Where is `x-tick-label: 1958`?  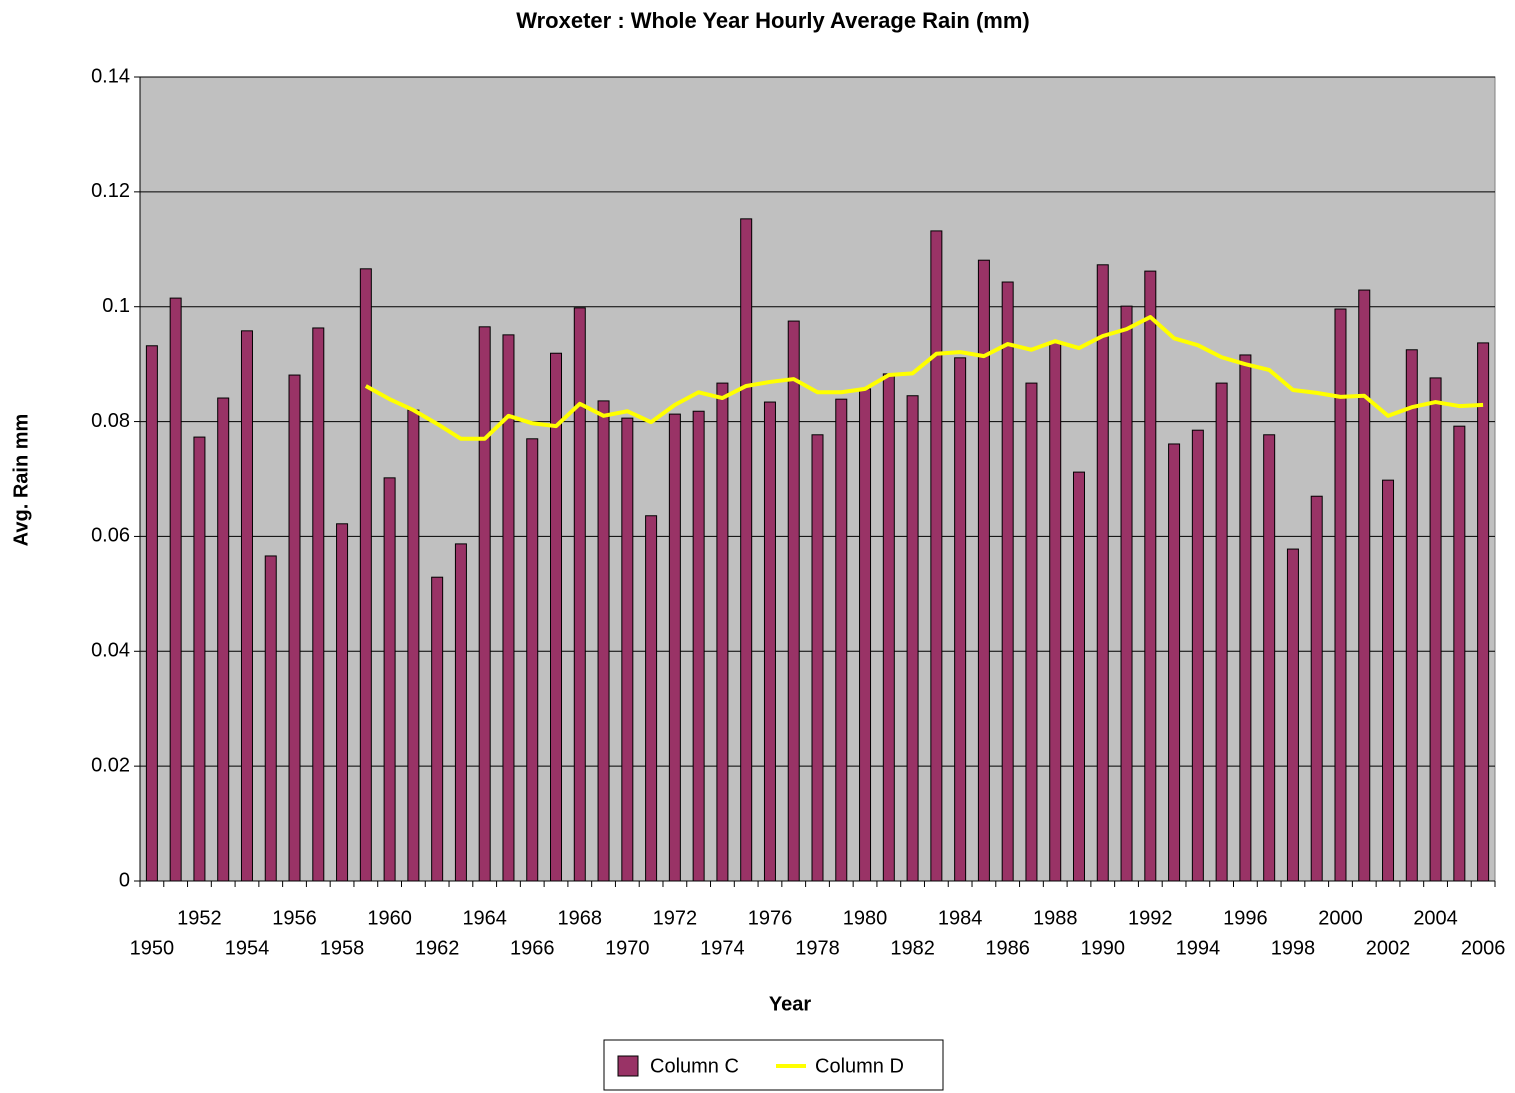
x-tick-label: 1958 is located at coordinates (342, 948).